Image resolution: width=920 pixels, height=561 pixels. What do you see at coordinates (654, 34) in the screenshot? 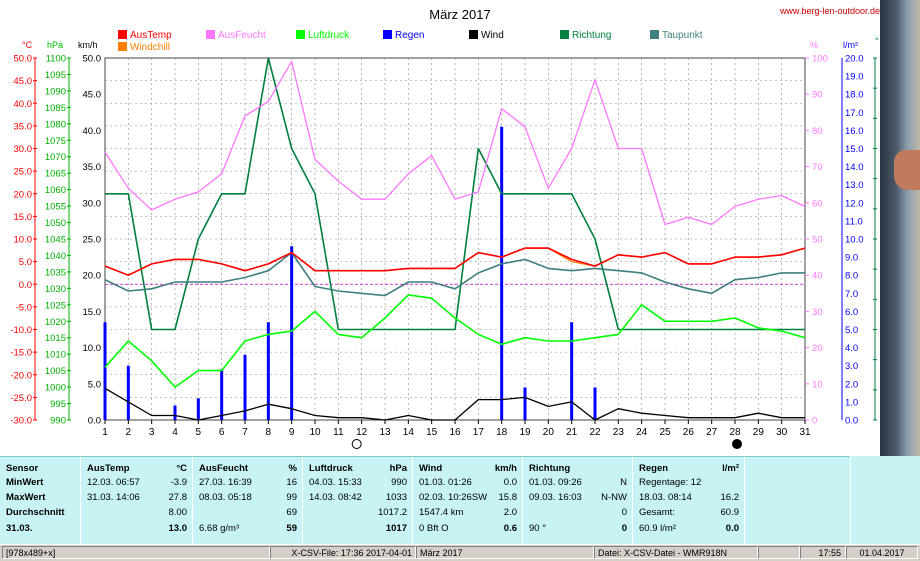
I see `legend-swatch-taupunkt` at bounding box center [654, 34].